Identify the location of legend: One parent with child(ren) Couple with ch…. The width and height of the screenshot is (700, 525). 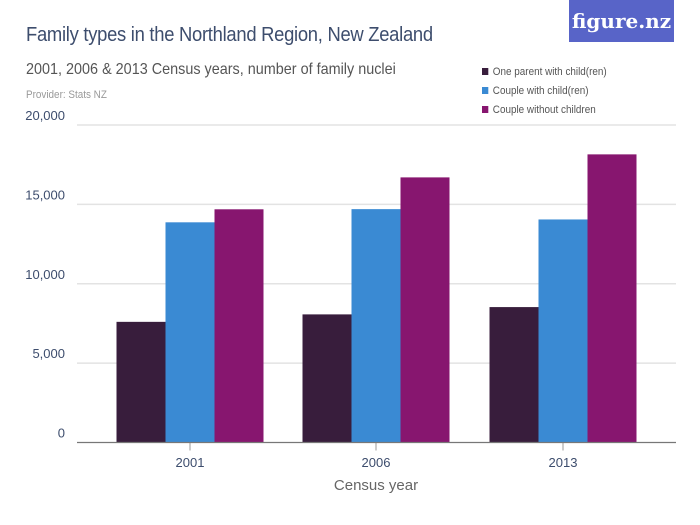
(551, 90).